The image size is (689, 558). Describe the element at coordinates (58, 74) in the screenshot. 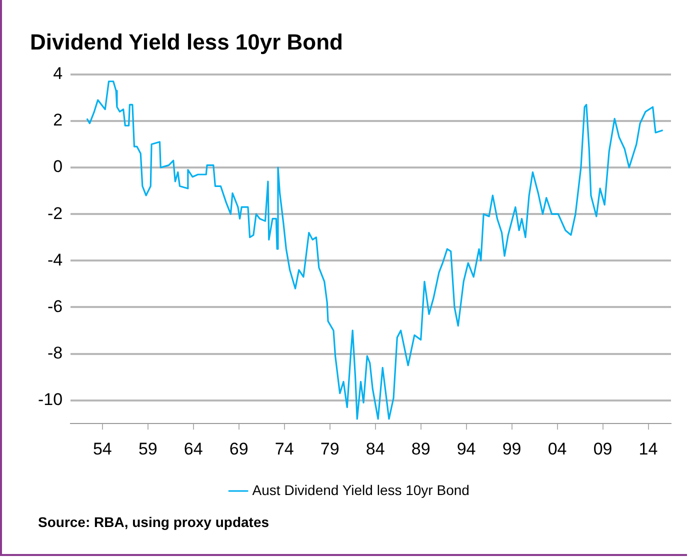

I see `y-tick-label: 4` at that location.